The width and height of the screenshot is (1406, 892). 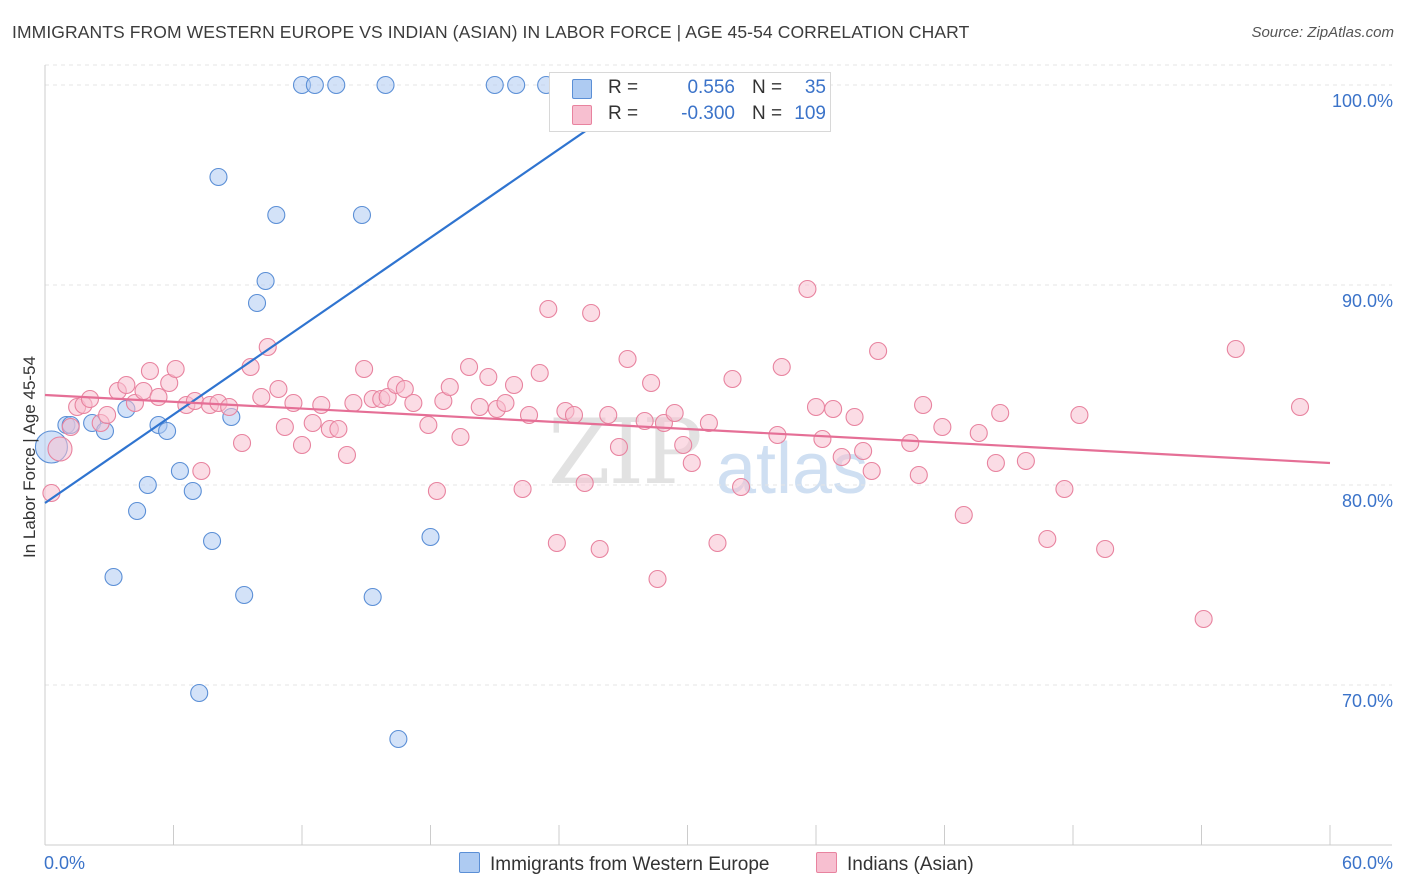 What do you see at coordinates (614, 864) in the screenshot?
I see `bottom-legend-western-europe: Immigrants from Western Europe` at bounding box center [614, 864].